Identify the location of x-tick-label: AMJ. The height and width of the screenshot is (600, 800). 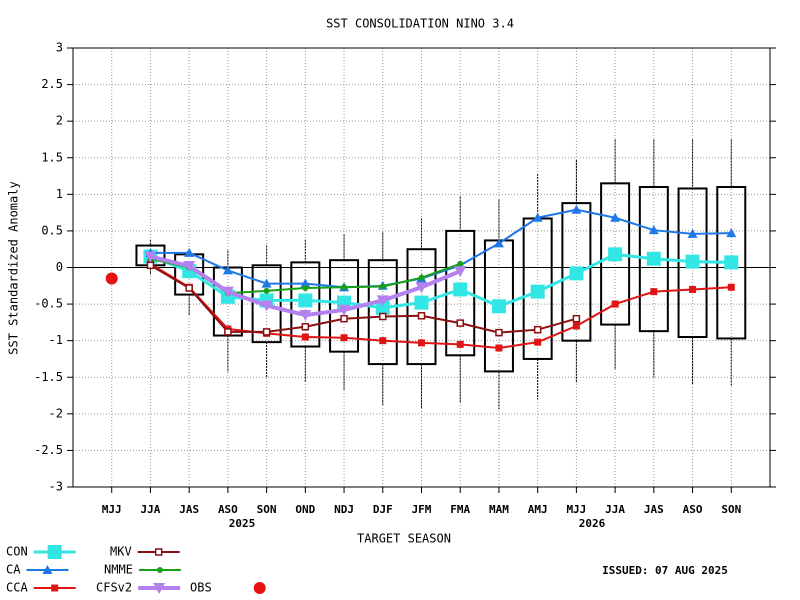
(538, 509).